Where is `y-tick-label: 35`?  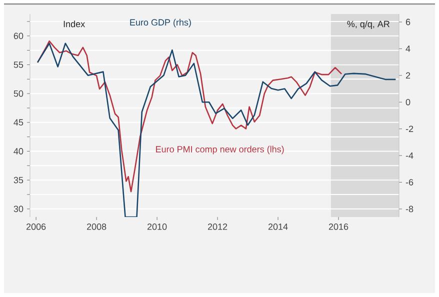
y-tick-label: 35 is located at coordinates (19, 180).